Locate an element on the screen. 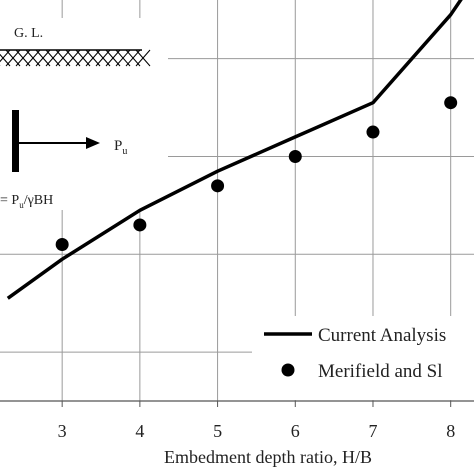 Image resolution: width=474 pixels, height=474 pixels. x-tick-label: 3 is located at coordinates (62, 431).